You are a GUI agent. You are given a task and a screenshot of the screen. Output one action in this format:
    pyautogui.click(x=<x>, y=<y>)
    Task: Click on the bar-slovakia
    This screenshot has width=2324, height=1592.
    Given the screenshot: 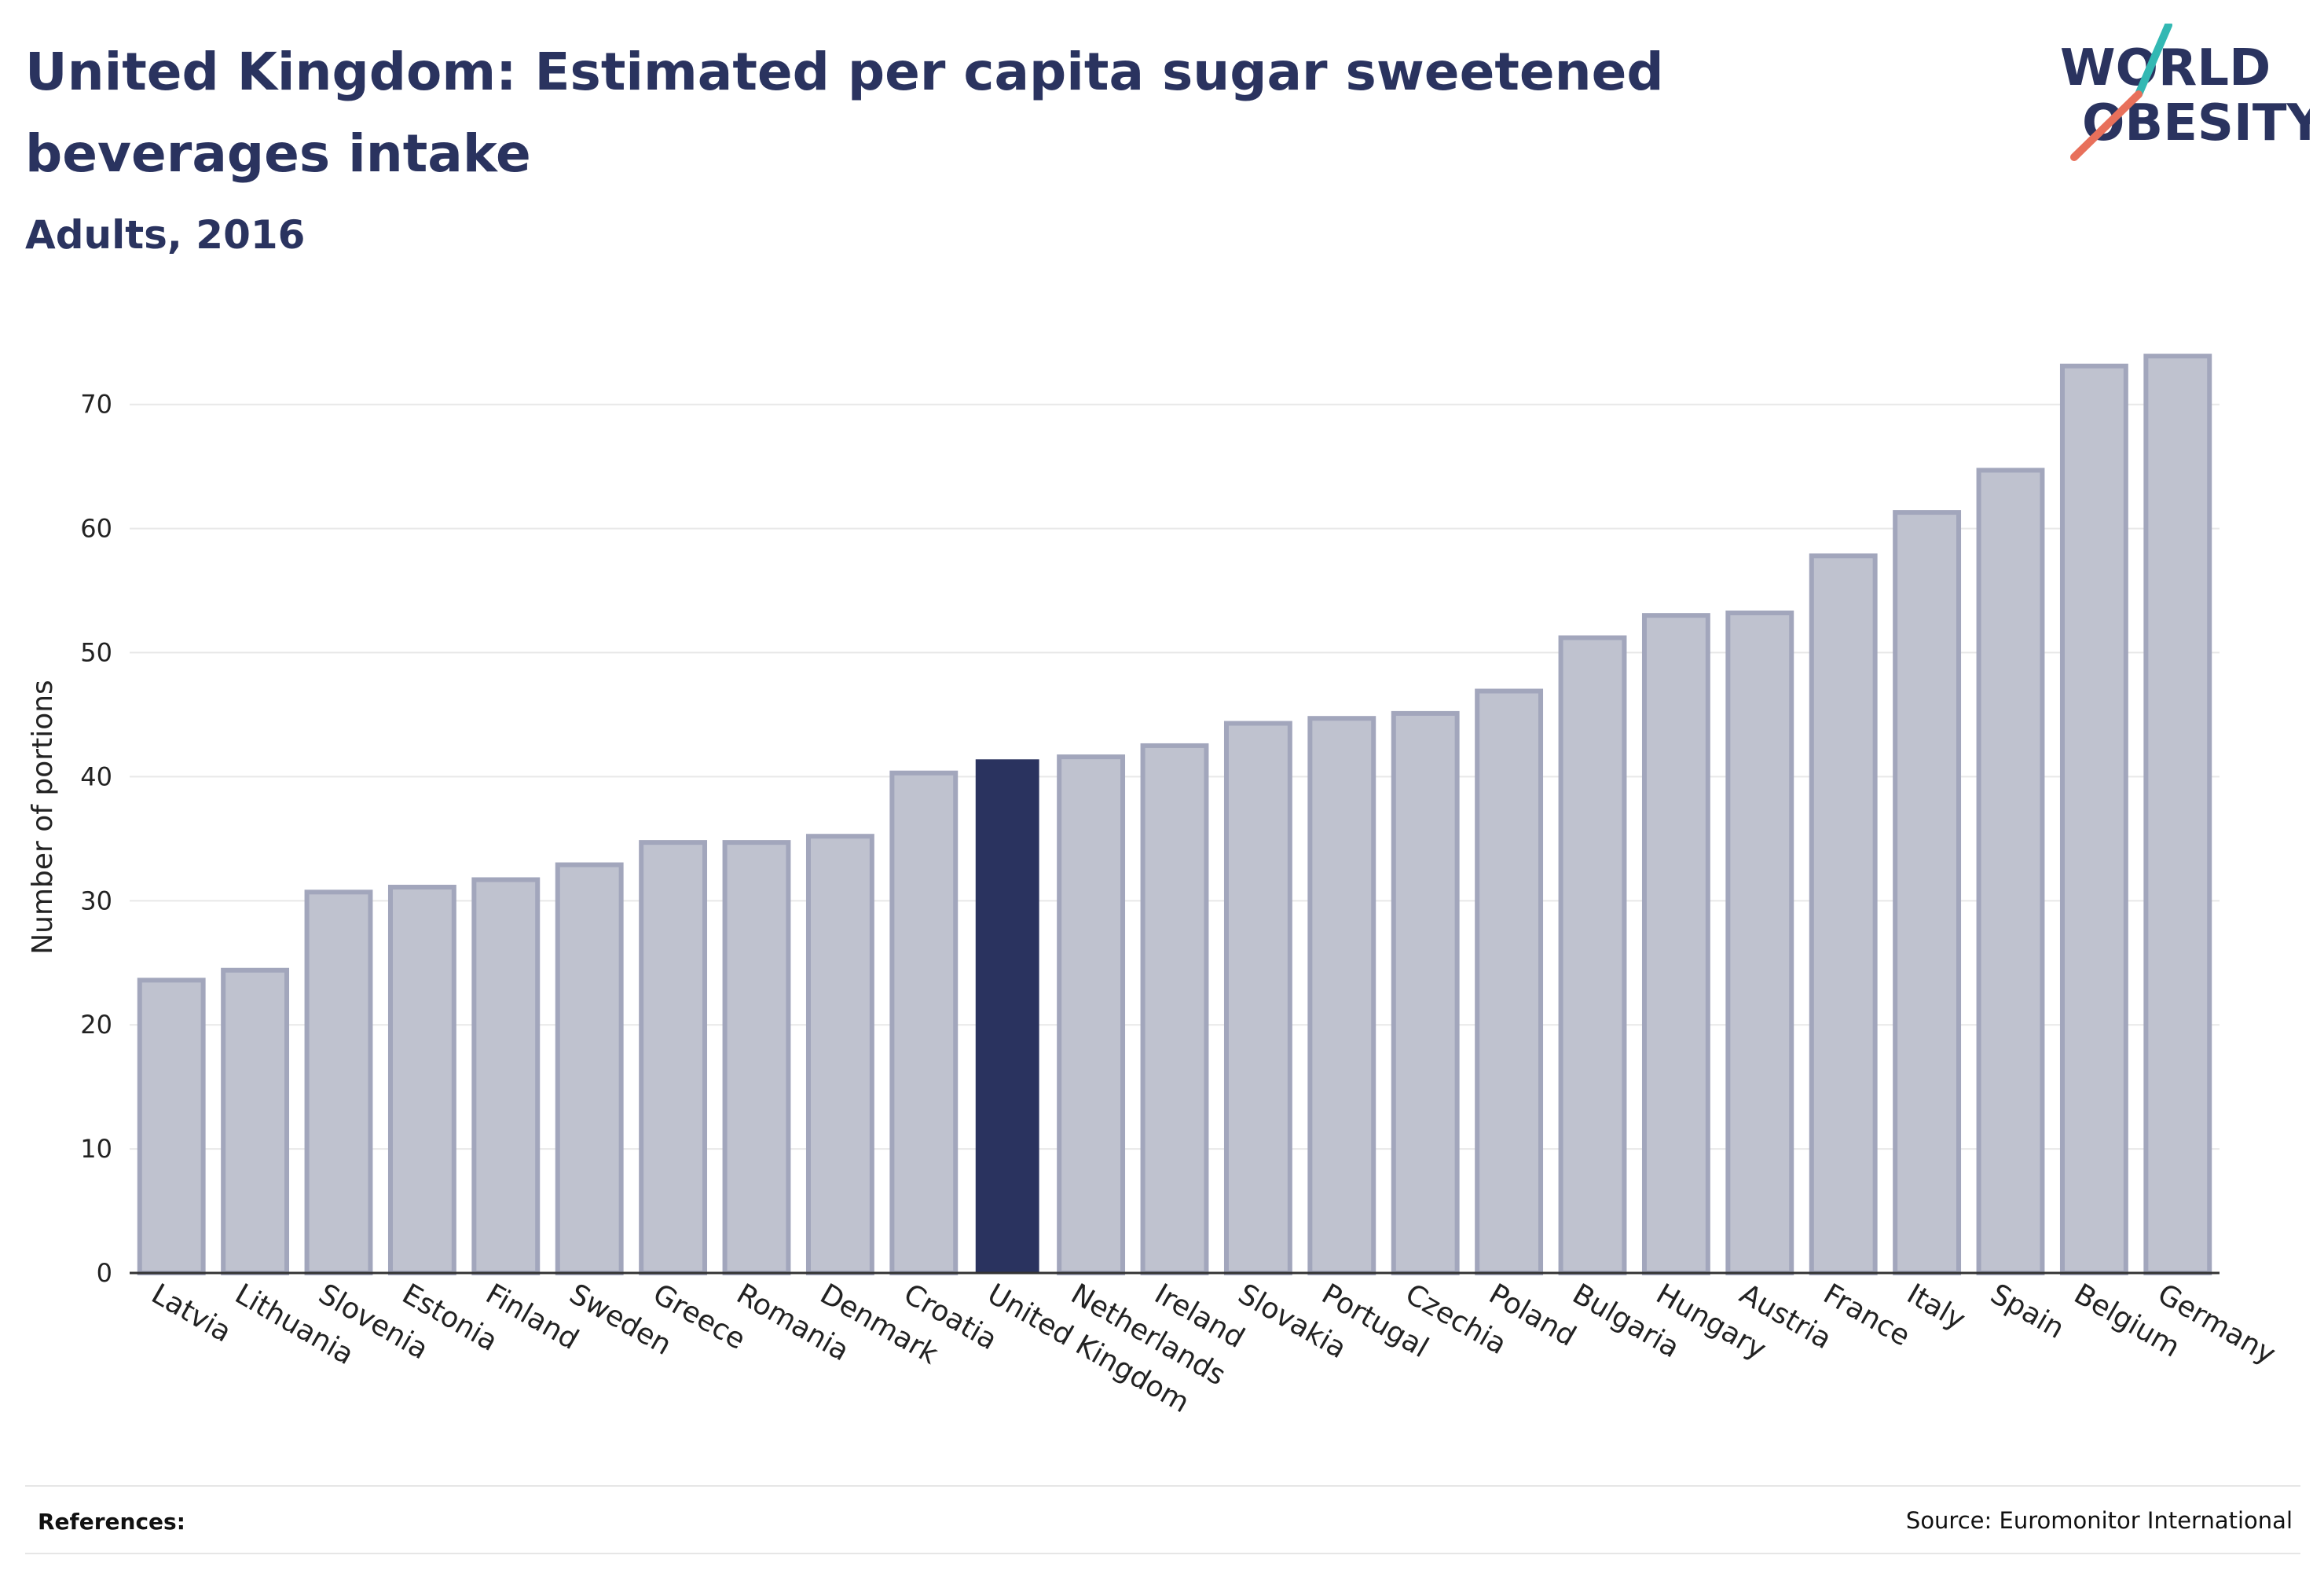 What is the action you would take?
    pyautogui.click(x=1257, y=998)
    